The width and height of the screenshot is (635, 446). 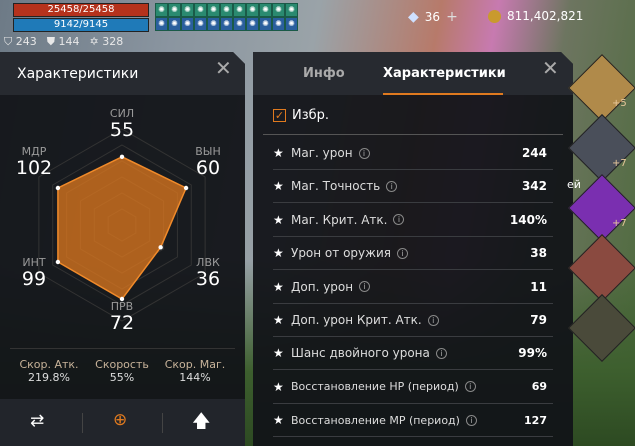 I want to click on radar-value: 60, so click(x=208, y=168).